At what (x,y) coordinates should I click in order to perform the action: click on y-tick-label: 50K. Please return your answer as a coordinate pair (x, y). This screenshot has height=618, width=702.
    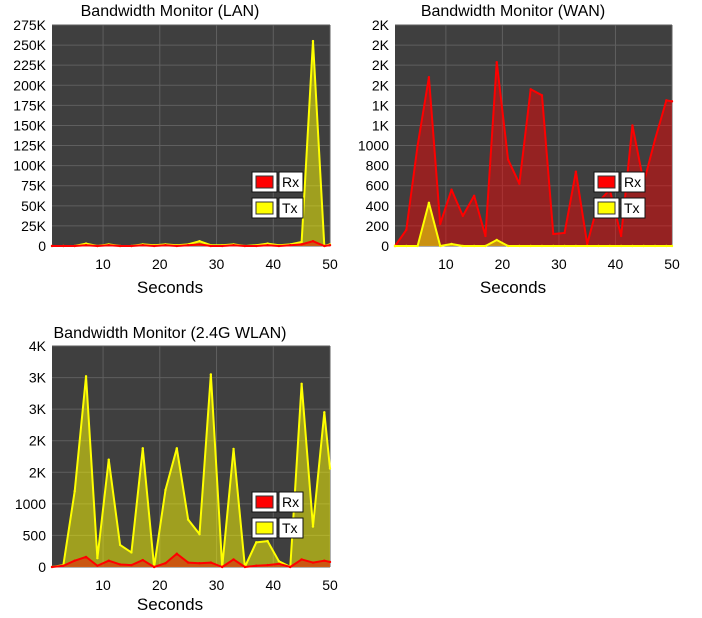
    Looking at the image, I should click on (34, 206).